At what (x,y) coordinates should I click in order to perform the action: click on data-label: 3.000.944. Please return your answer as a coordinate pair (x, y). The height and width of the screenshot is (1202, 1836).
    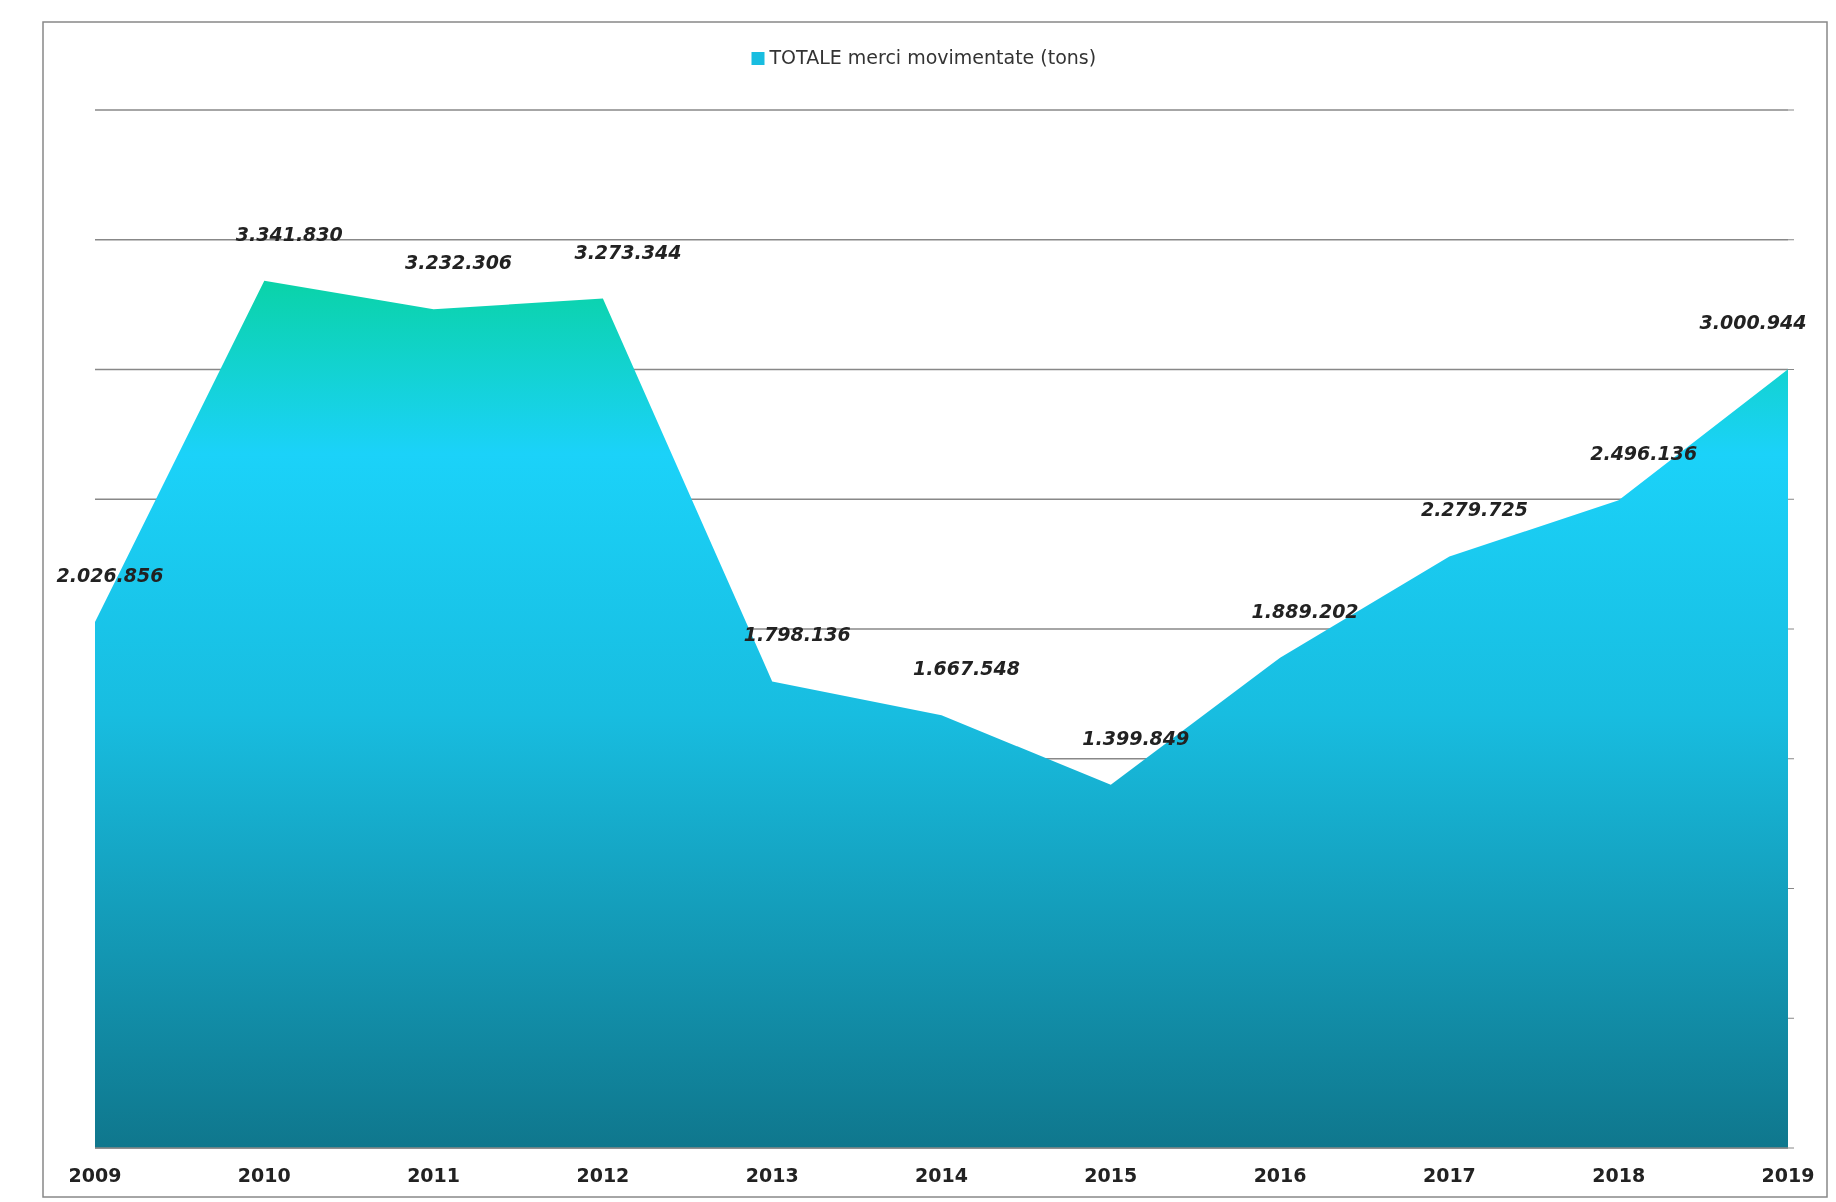
    Looking at the image, I should click on (1753, 322).